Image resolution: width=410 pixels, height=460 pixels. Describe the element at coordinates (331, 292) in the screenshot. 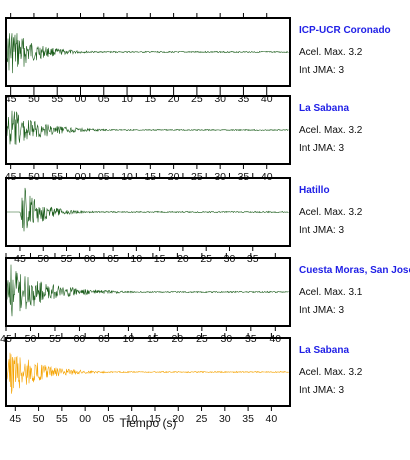

I see `max-acceleration-label: Acel. Max. 3.1` at that location.